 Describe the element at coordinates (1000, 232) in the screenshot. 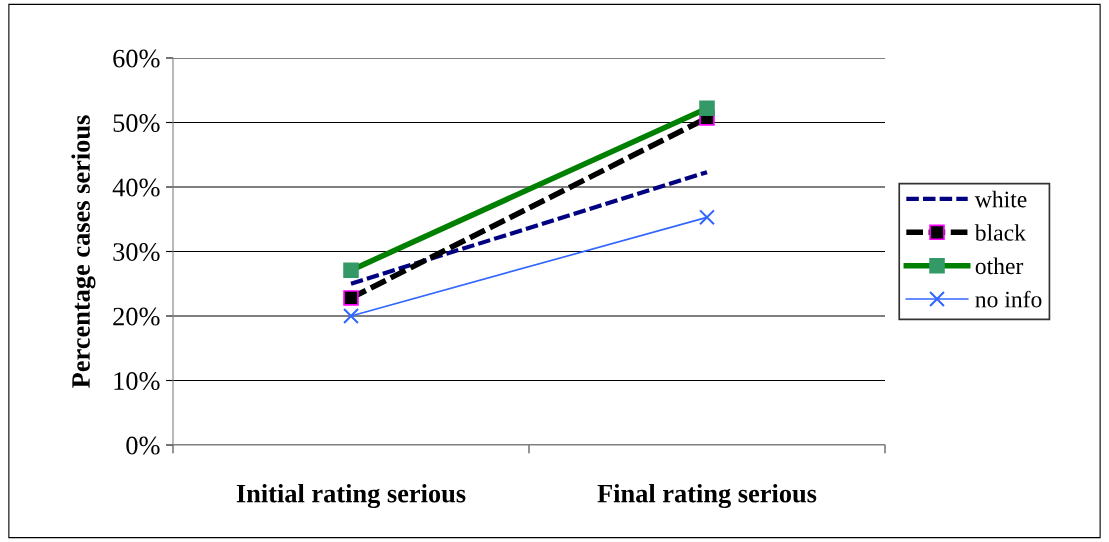

I see `legend-label: black` at that location.